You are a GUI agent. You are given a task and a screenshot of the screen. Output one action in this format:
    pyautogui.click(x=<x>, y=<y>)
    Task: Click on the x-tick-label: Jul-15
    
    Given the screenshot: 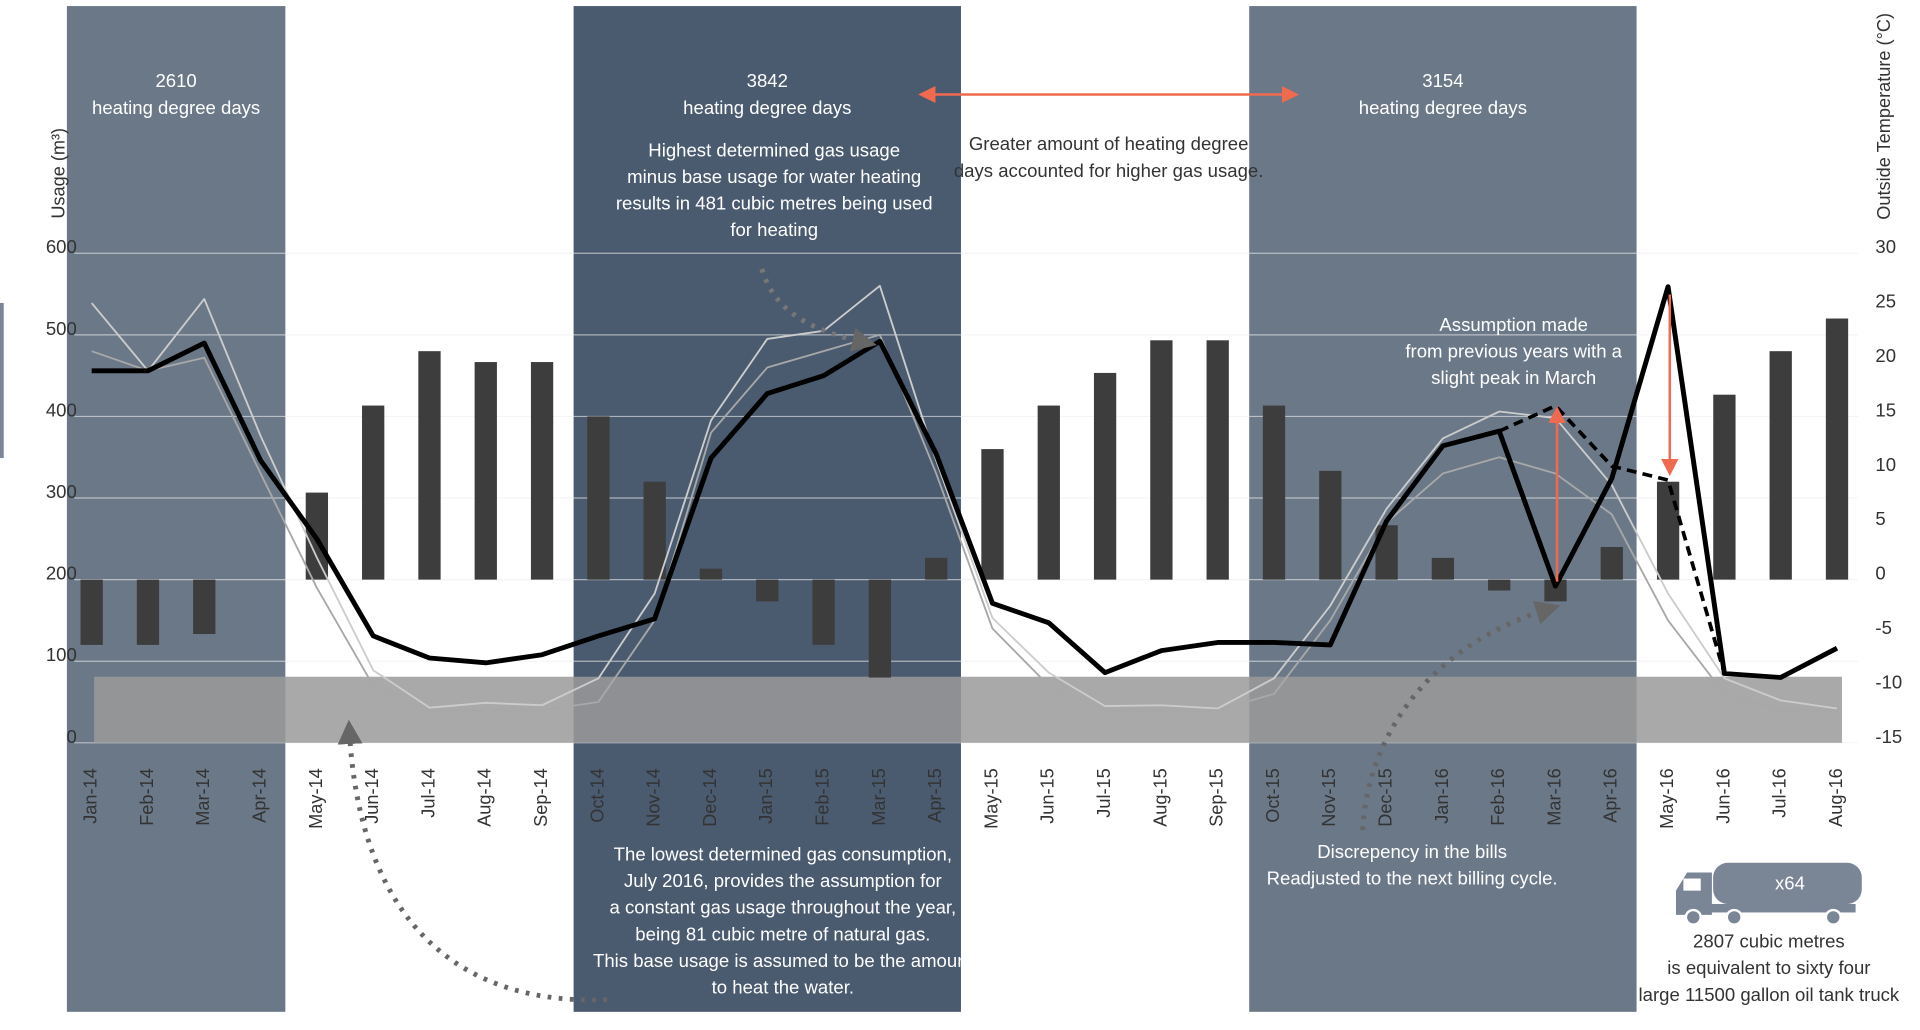 What is the action you would take?
    pyautogui.click(x=1103, y=792)
    